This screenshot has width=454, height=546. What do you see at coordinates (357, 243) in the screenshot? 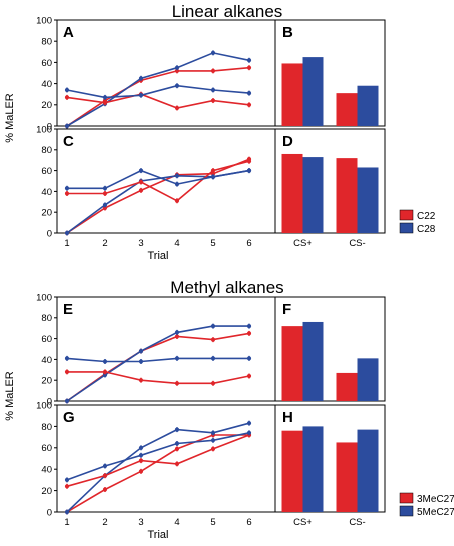
I see `bar-category-label: CS-` at bounding box center [357, 243].